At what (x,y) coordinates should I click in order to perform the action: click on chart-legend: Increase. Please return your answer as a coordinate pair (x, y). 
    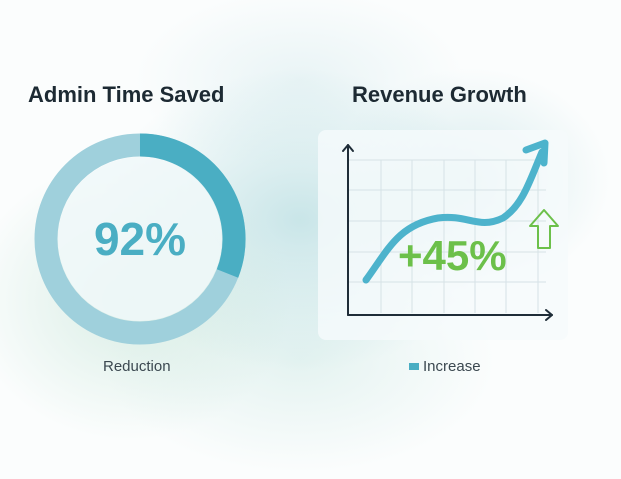
    Looking at the image, I should click on (445, 366).